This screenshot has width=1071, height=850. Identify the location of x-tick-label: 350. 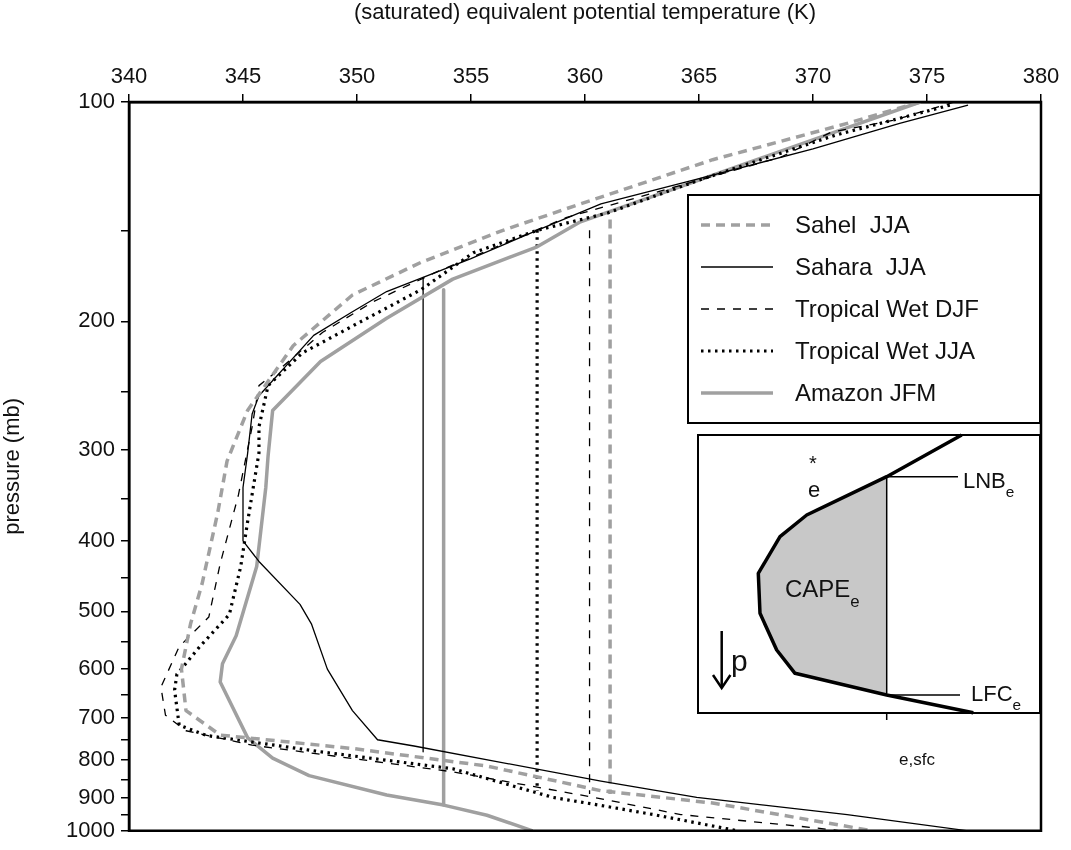
(357, 75).